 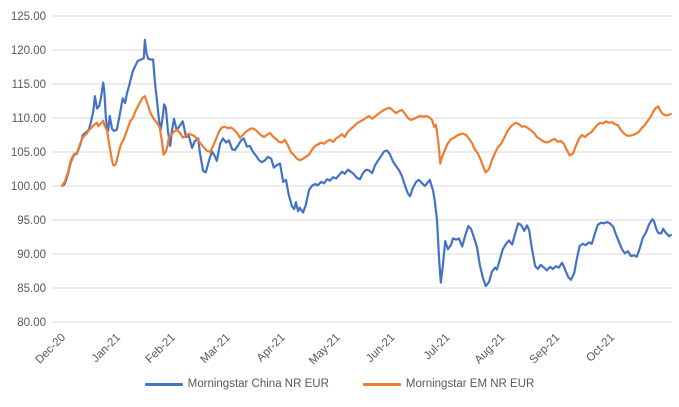 I want to click on x-axis-tick-label: Dec-20, so click(x=50, y=349).